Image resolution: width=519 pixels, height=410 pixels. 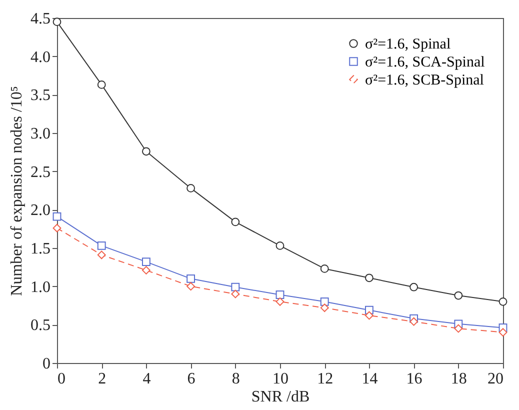 I want to click on x-tick-label: 10, so click(x=280, y=379).